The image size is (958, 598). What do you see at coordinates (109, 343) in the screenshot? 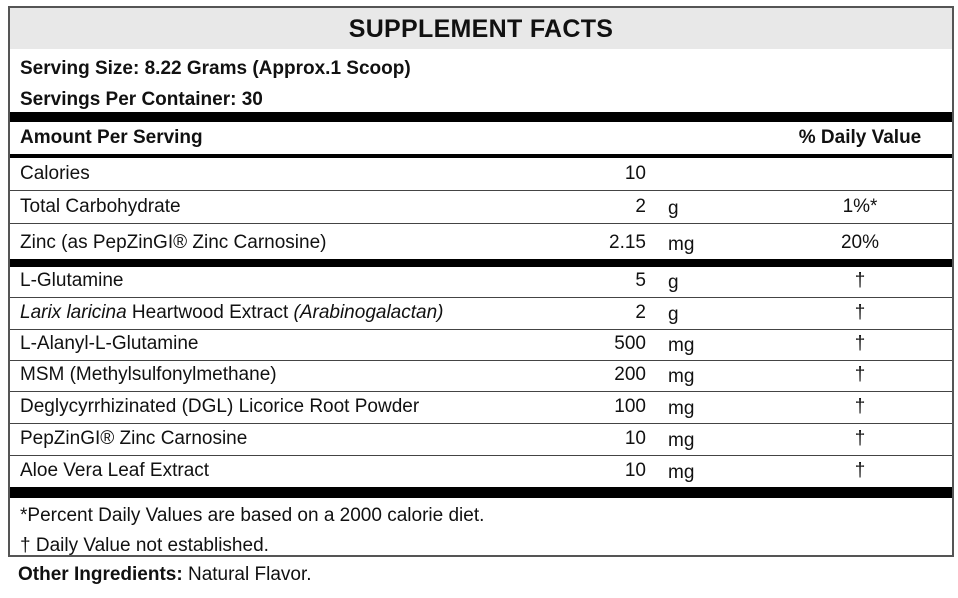
I see `nutrient-name: L-Alanyl-L-Glutamine` at bounding box center [109, 343].